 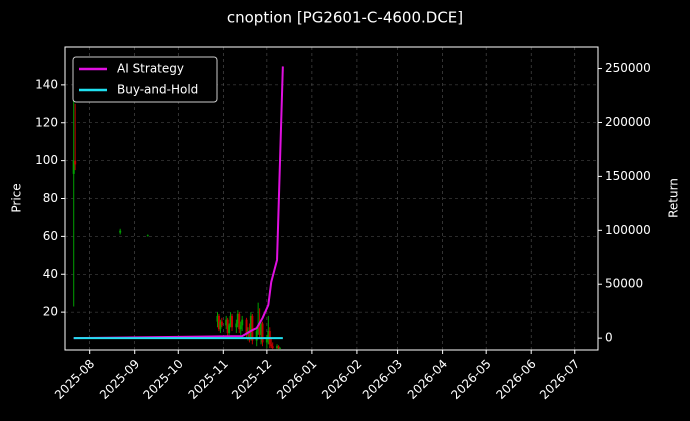 What do you see at coordinates (609, 338) in the screenshot?
I see `y2-tick-label: 0` at bounding box center [609, 338].